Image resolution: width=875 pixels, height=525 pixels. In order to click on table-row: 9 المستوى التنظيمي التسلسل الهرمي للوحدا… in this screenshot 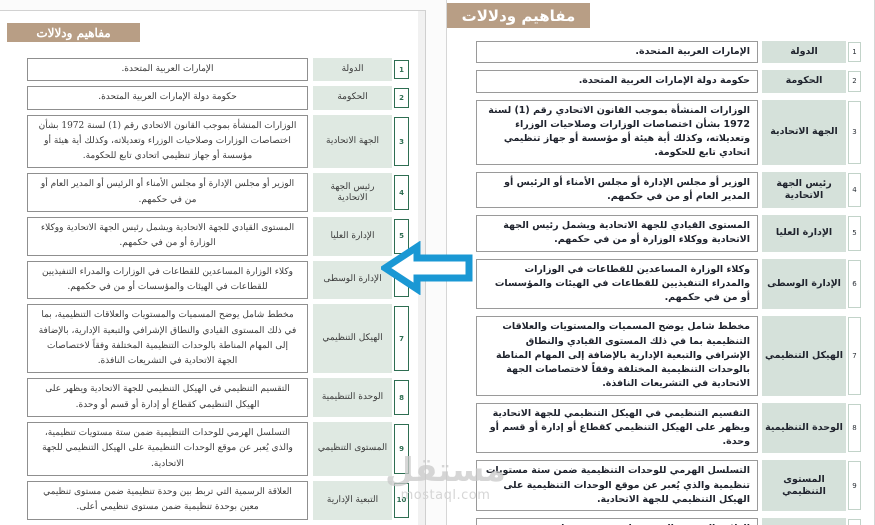, I will do `click(668, 485)`.